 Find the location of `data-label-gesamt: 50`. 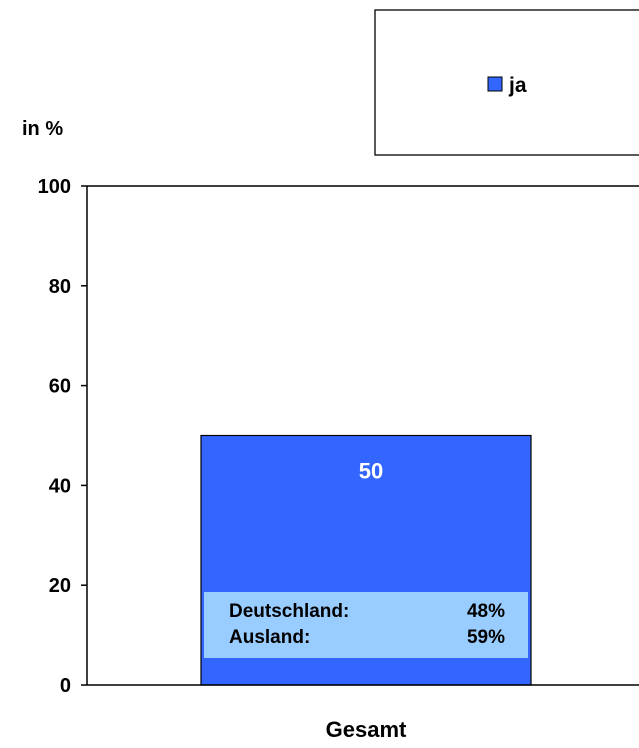

data-label-gesamt: 50 is located at coordinates (371, 471).